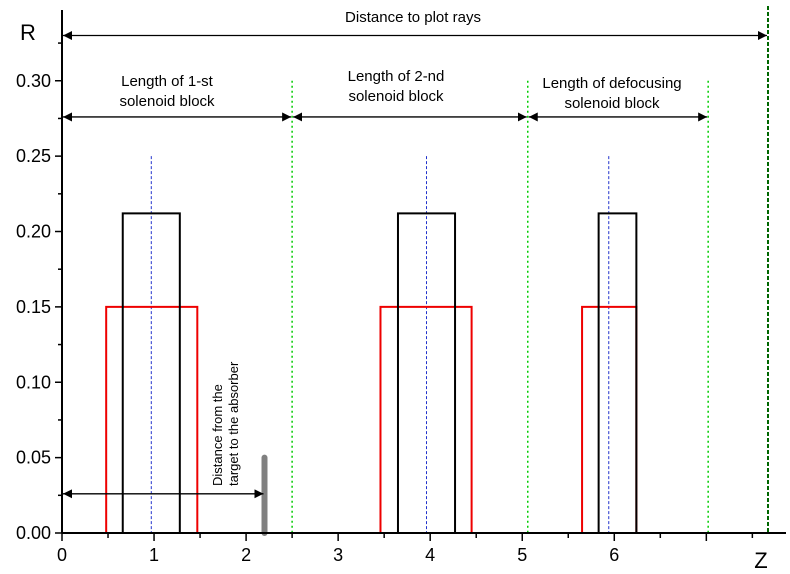 The width and height of the screenshot is (790, 574). I want to click on y-tick-label: 0.25, so click(33, 156).